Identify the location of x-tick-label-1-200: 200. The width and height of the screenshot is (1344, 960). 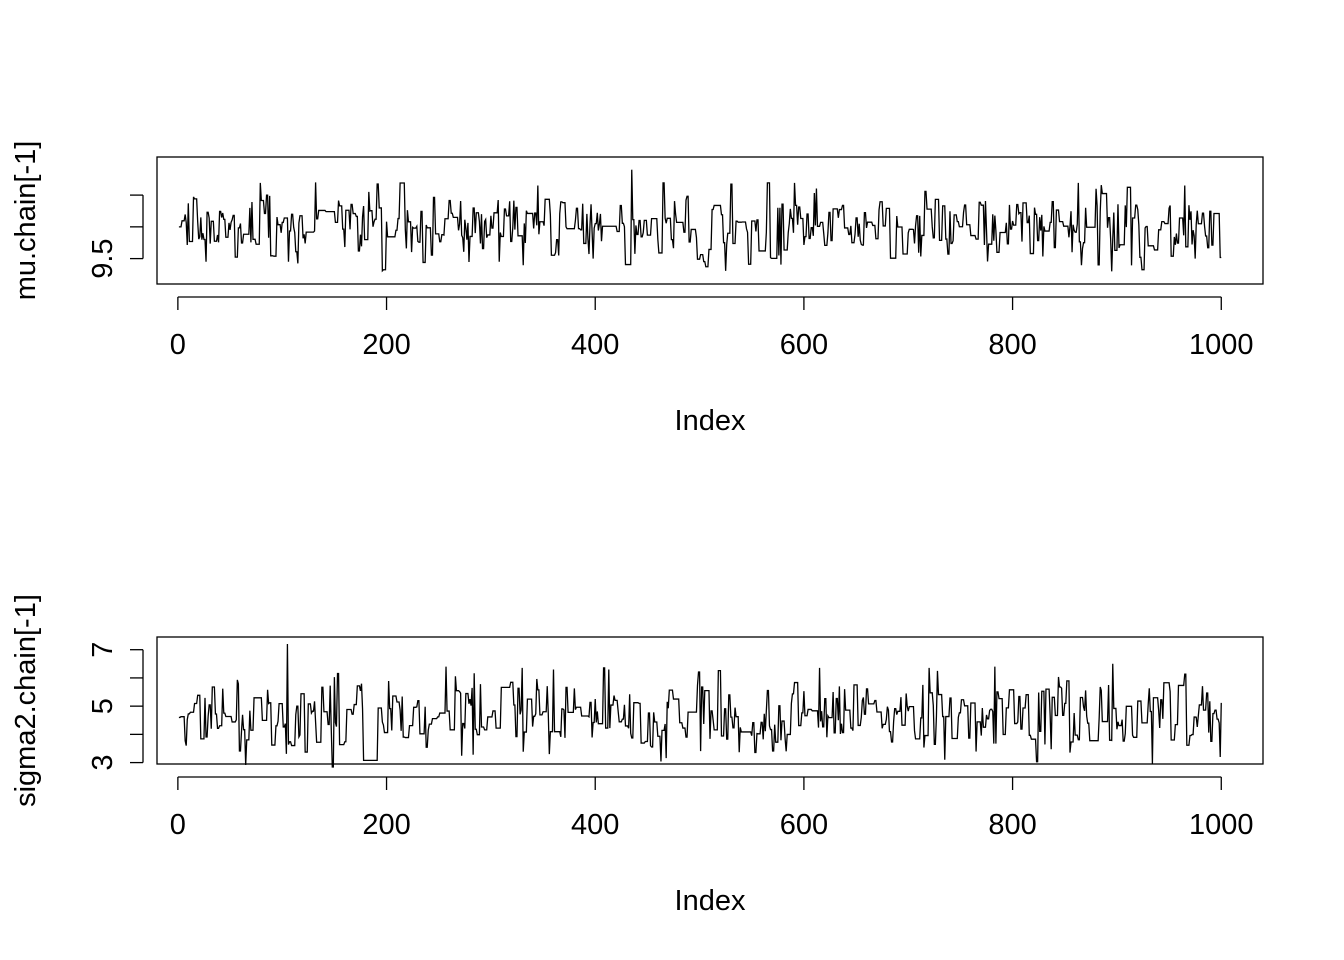
(386, 345).